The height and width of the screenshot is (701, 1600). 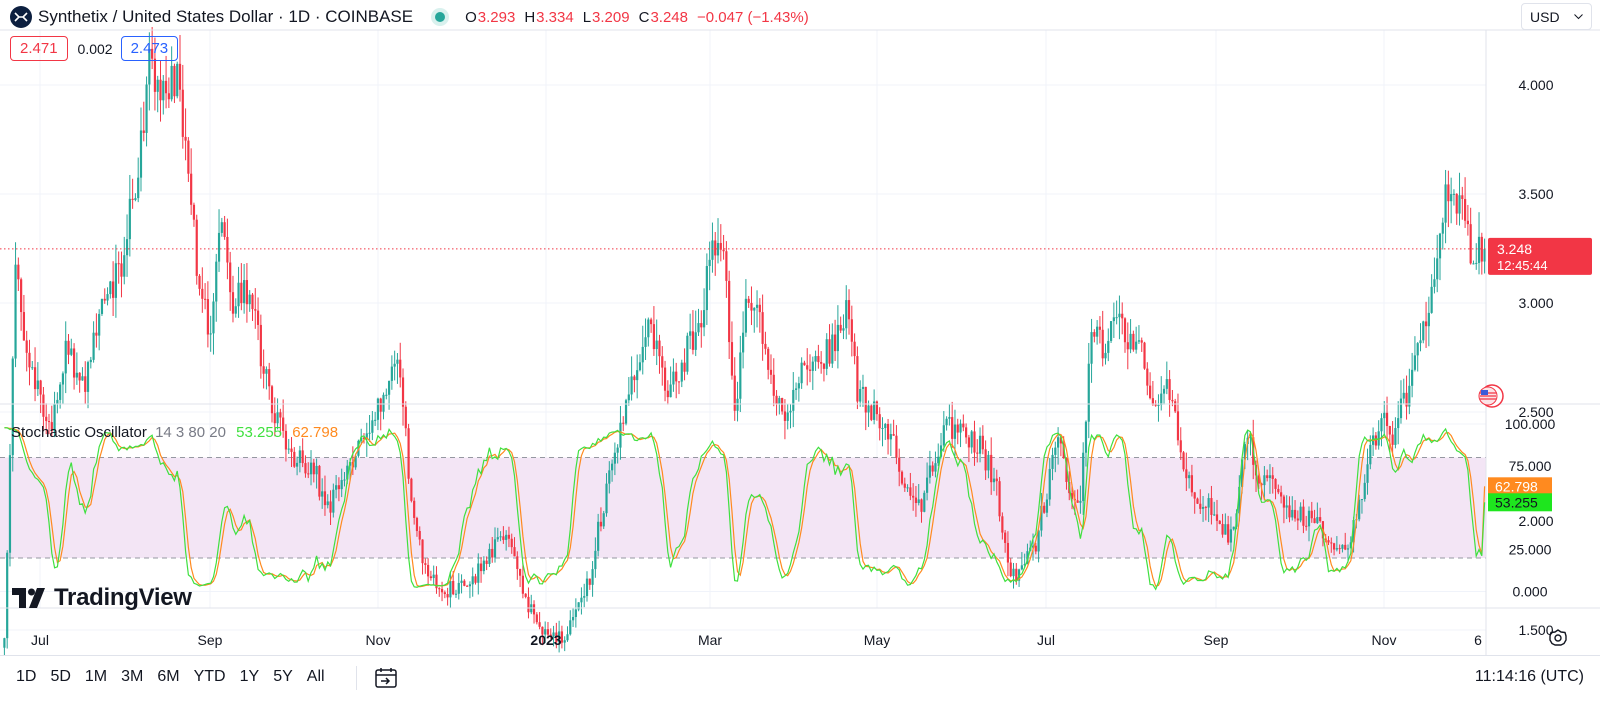 I want to click on range-all: All, so click(x=315, y=676).